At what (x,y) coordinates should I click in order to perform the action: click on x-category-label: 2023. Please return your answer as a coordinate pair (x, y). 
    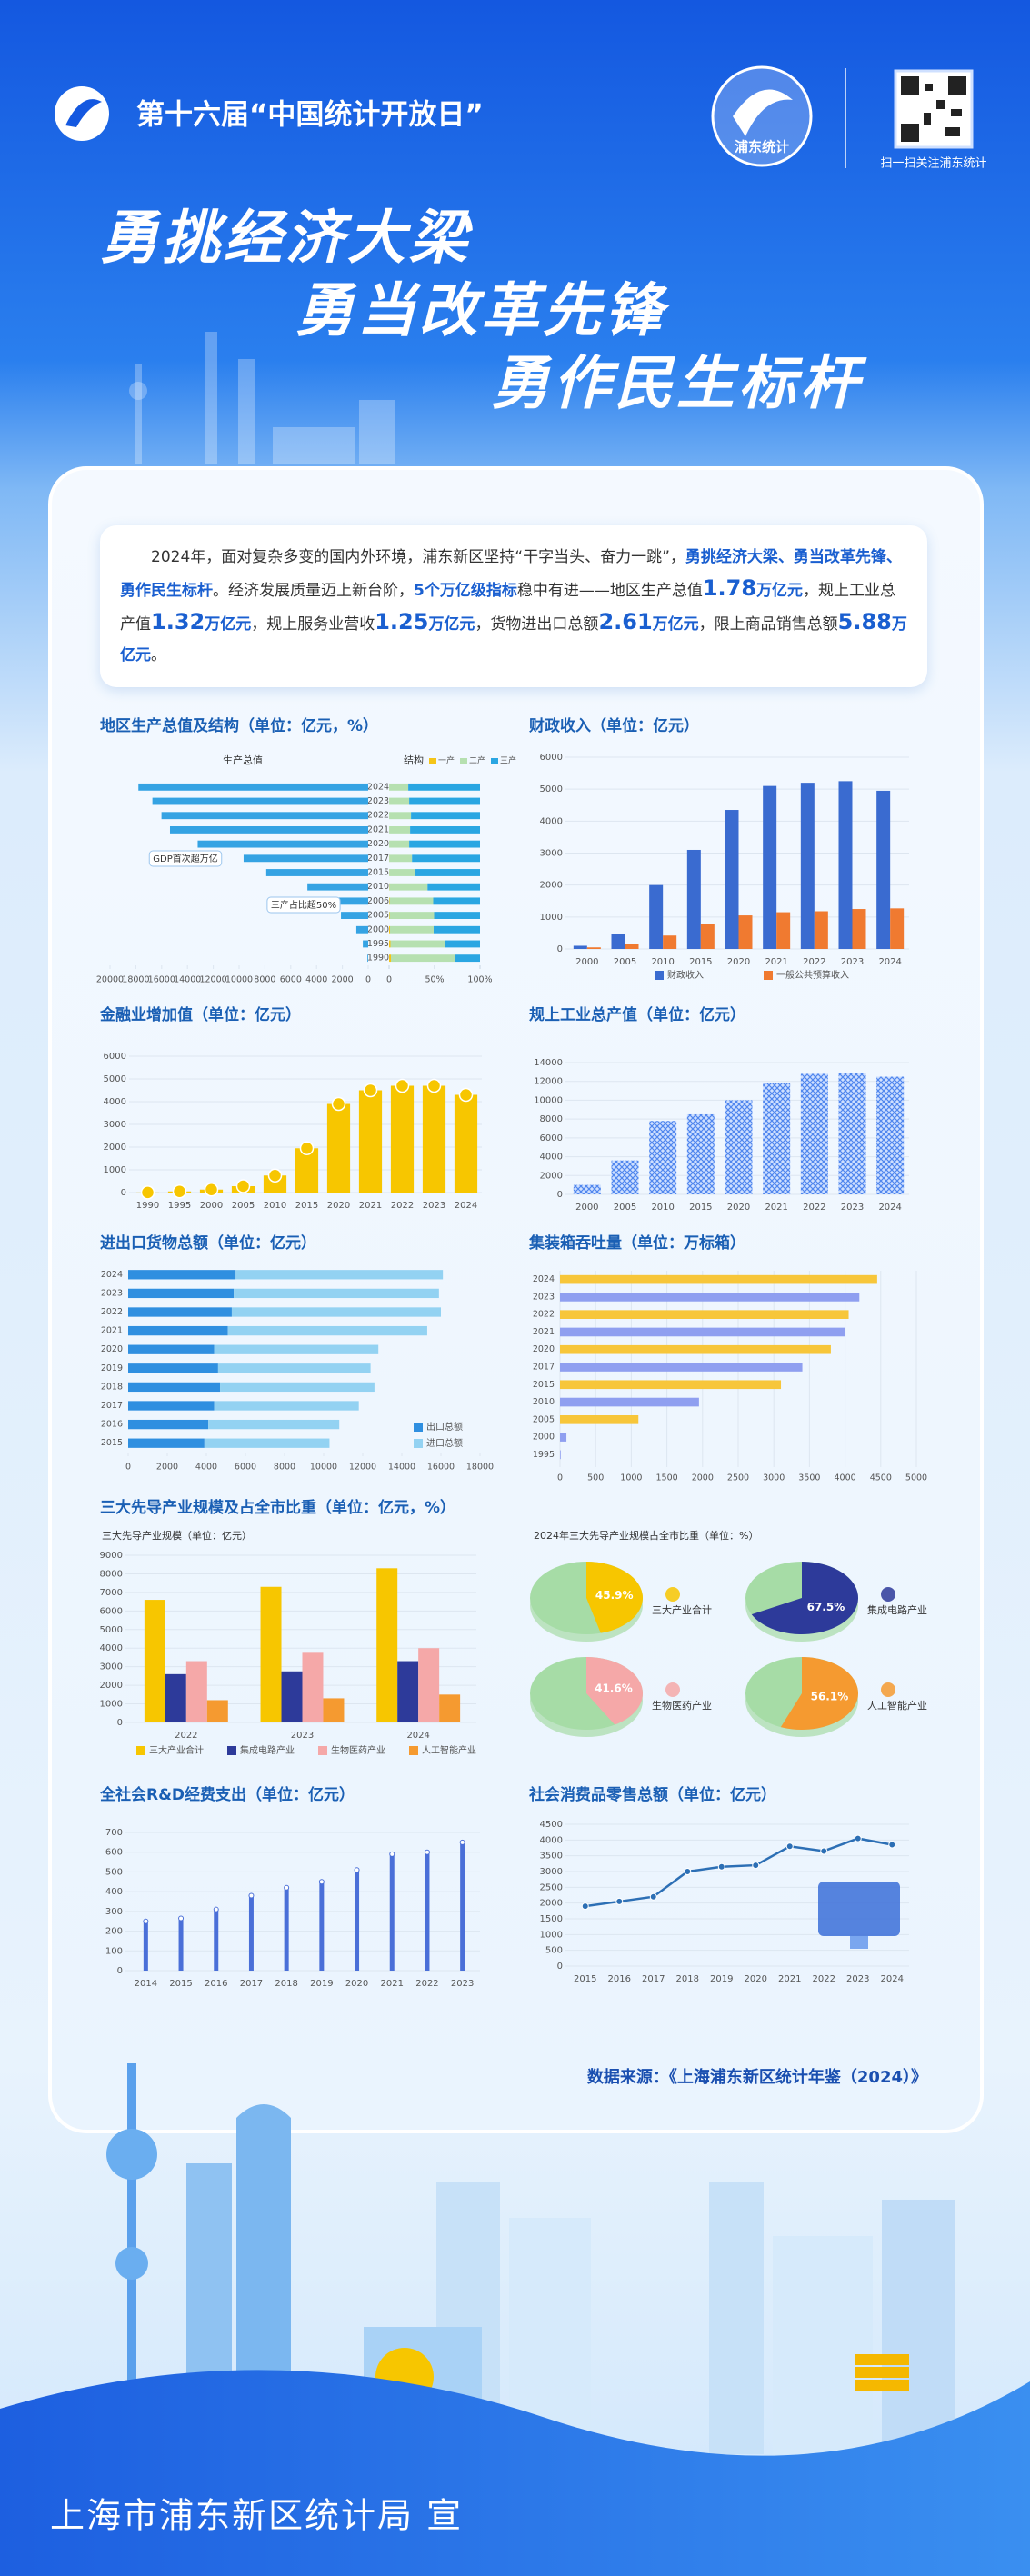
    Looking at the image, I should click on (853, 1208).